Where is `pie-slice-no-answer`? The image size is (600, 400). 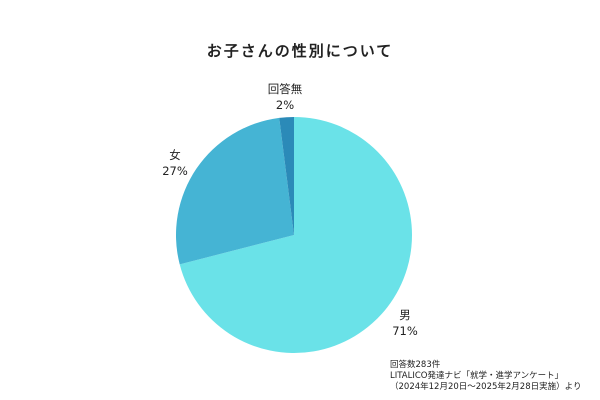 pie-slice-no-answer is located at coordinates (286, 176).